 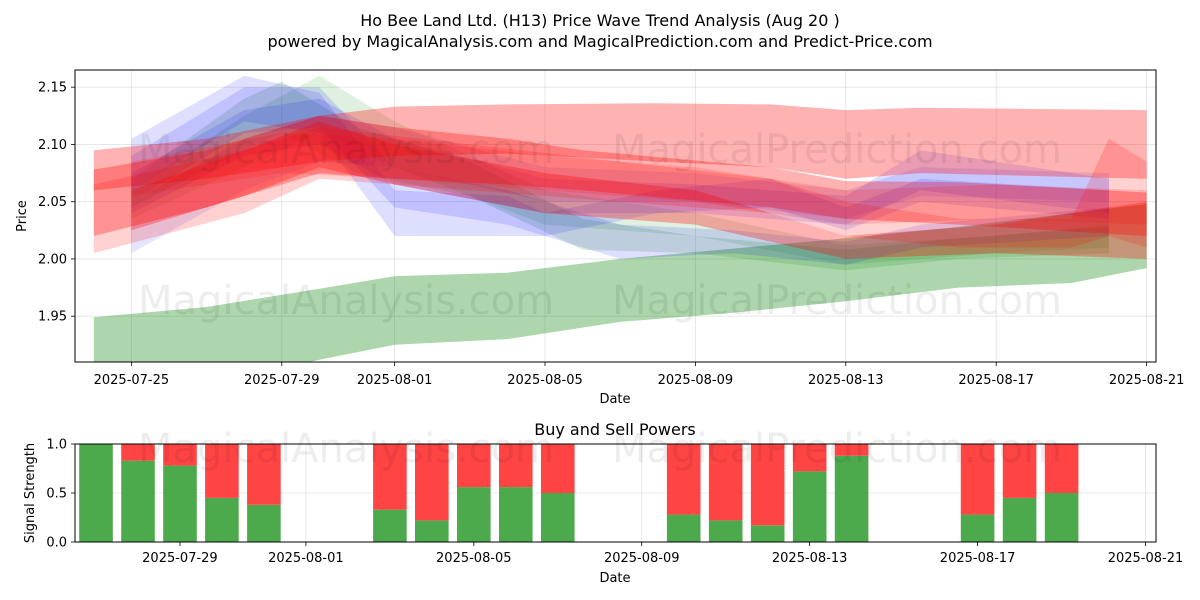 I want to click on watermark-prediction-mid: MagicalPrediction.com, so click(x=837, y=301).